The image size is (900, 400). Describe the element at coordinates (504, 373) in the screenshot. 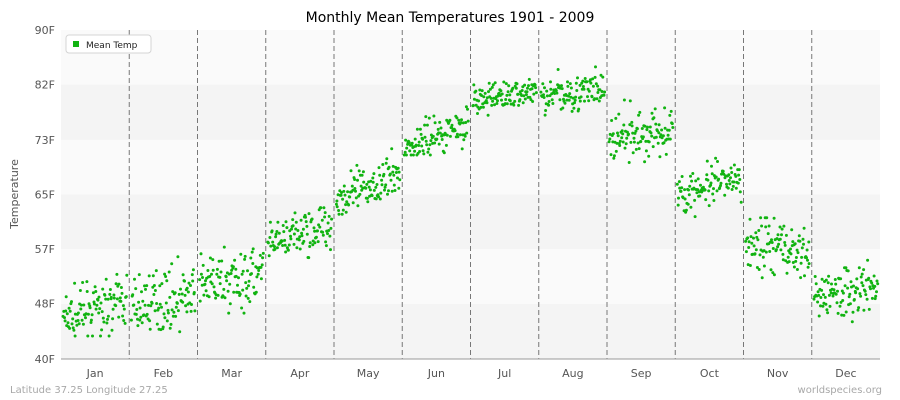

I see `x-tick-label: Jul` at that location.